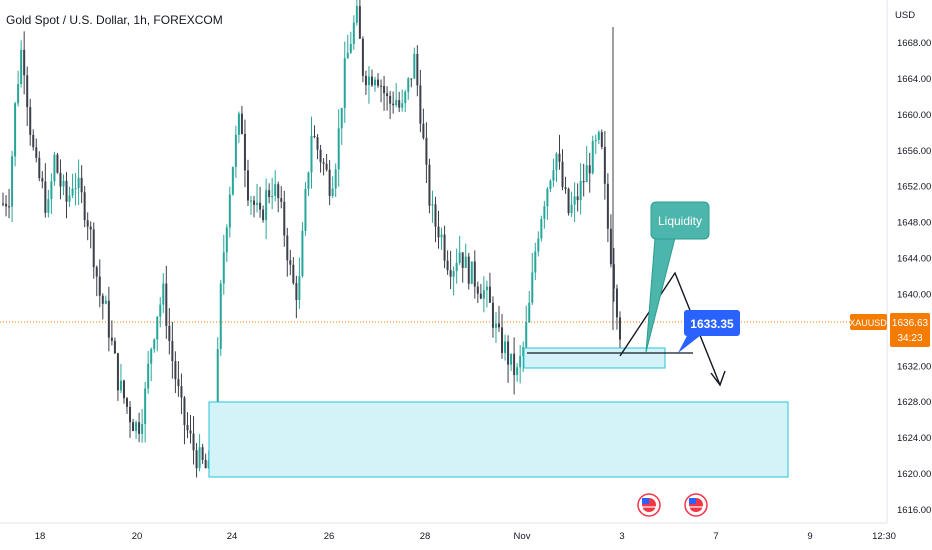  Describe the element at coordinates (621, 536) in the screenshot. I see `time-tick-label: 3` at that location.